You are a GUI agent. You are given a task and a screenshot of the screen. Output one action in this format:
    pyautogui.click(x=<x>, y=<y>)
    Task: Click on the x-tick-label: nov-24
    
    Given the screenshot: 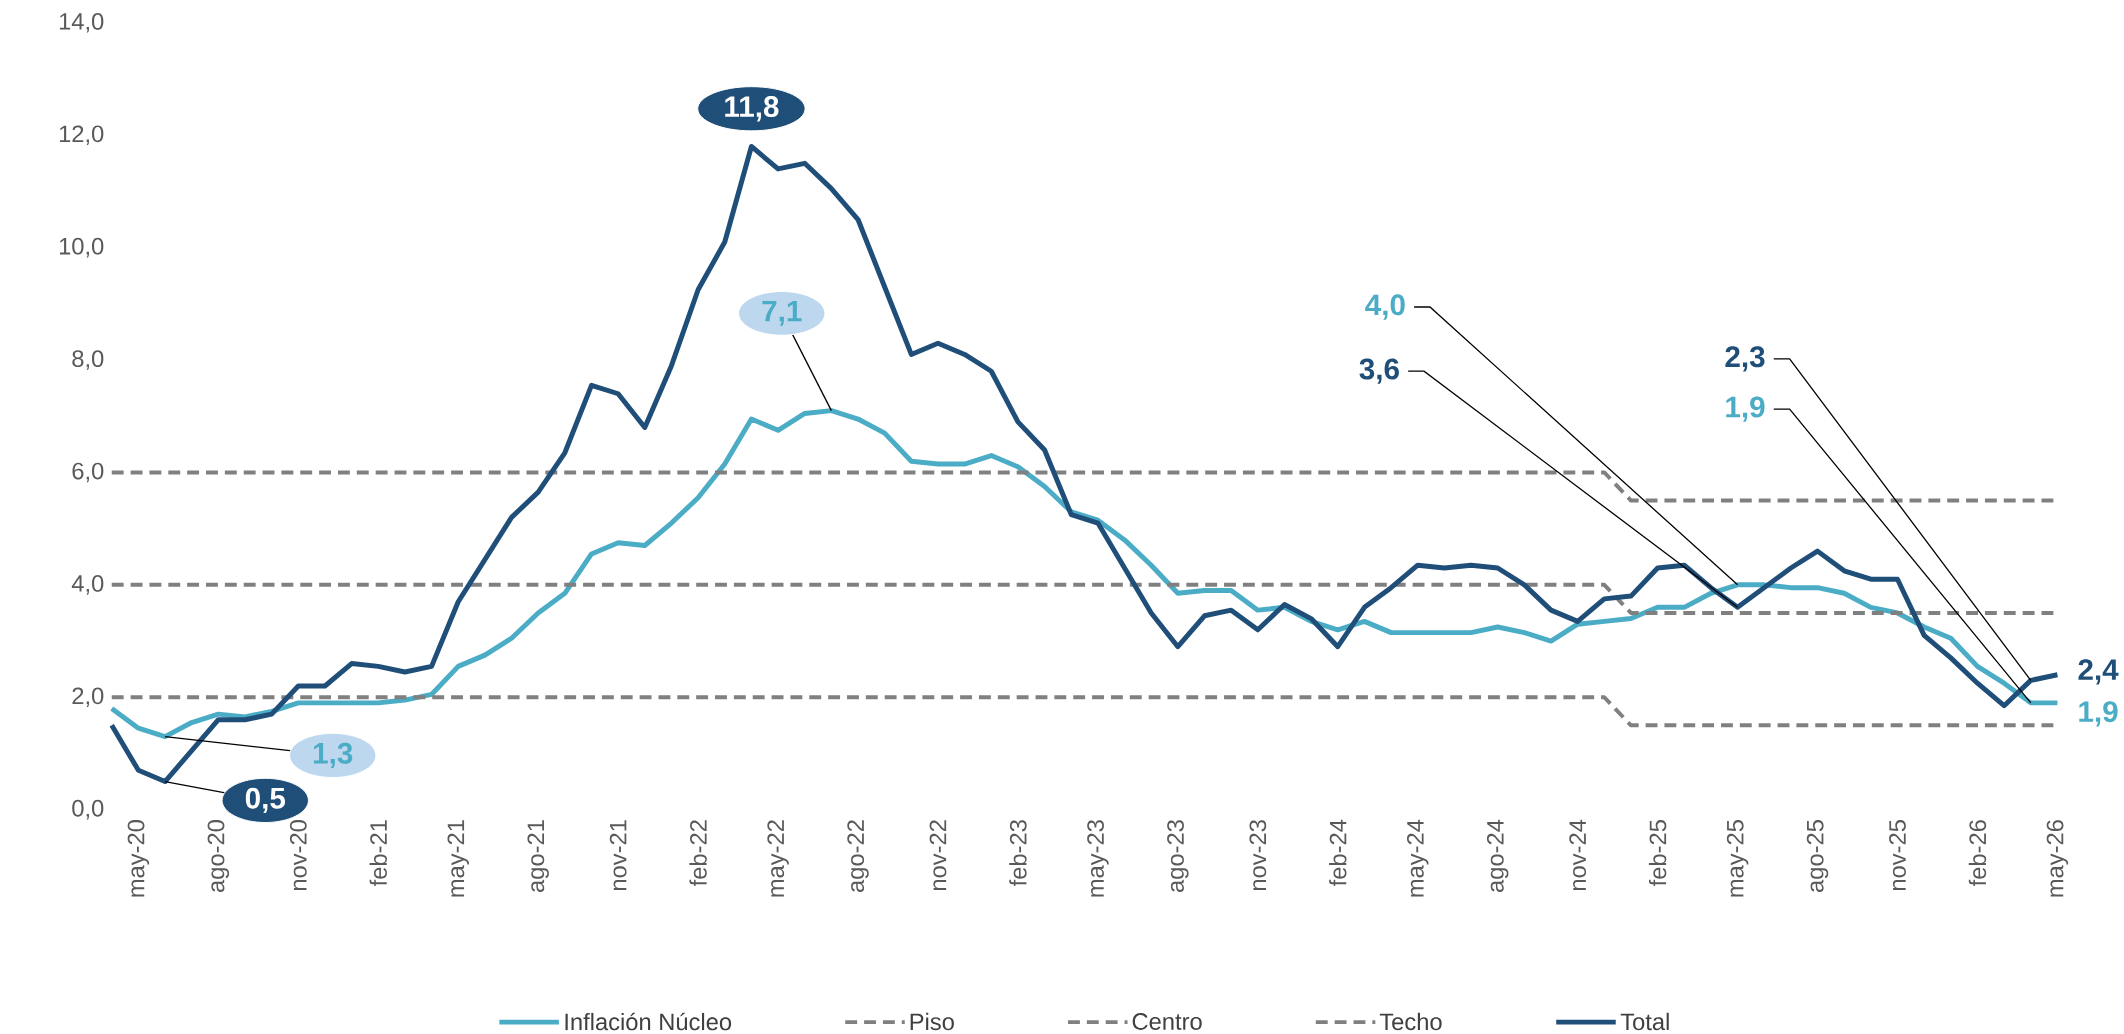 What is the action you would take?
    pyautogui.click(x=1578, y=855)
    